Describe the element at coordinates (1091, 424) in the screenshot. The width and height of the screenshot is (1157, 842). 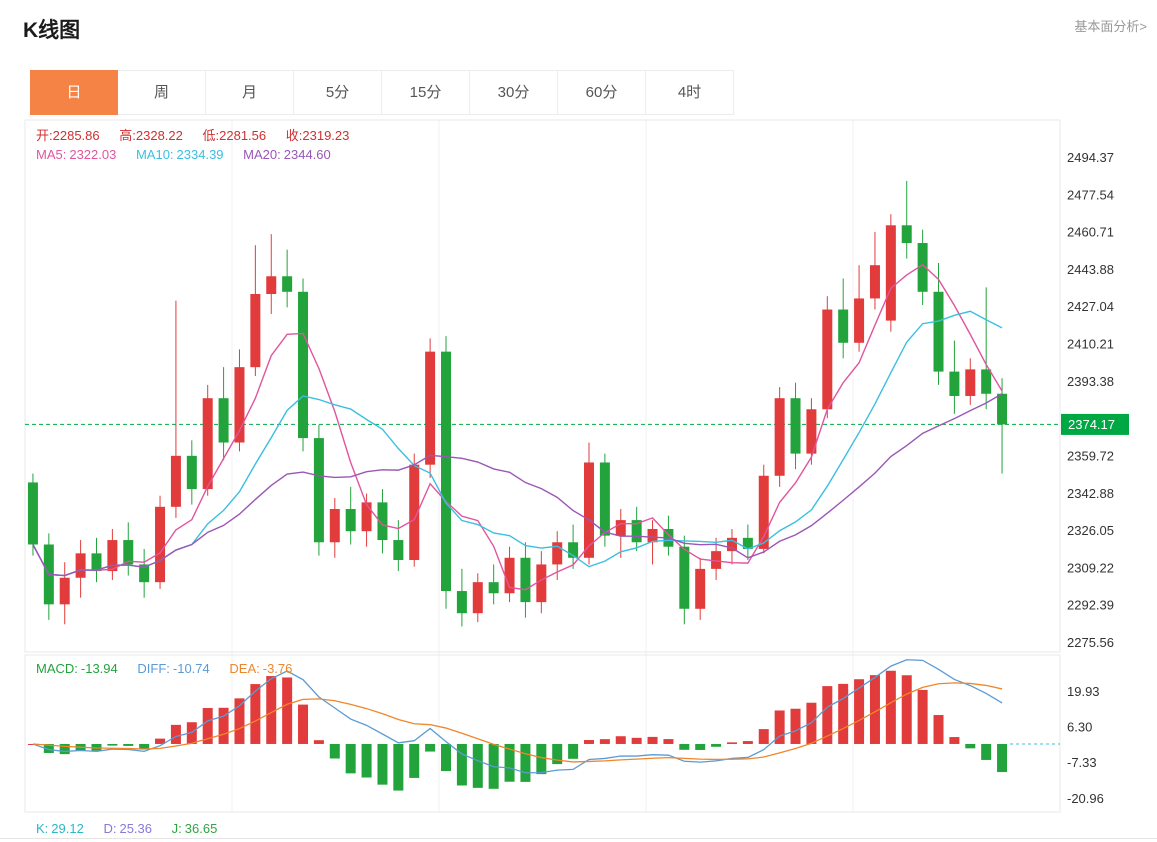
I see `current-price-badge-text: 2374.17` at that location.